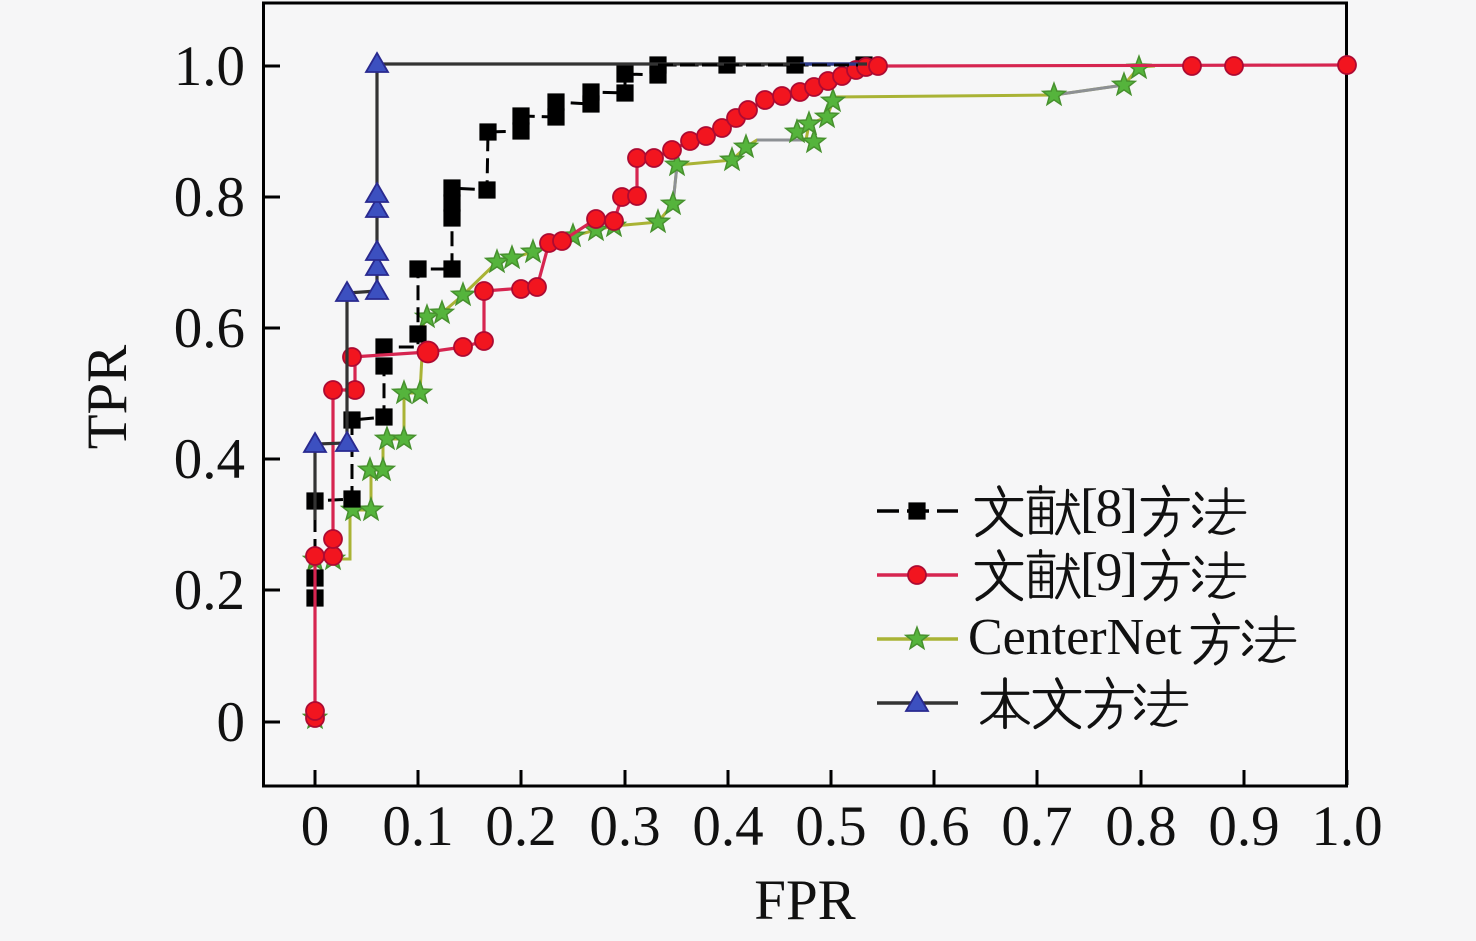 The image size is (1476, 941). I want to click on svg-text: 0.5, so click(830, 826).